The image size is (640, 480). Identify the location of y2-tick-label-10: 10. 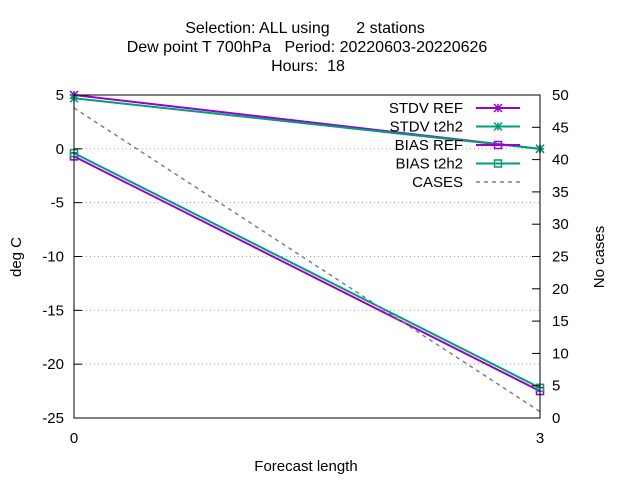
(560, 353).